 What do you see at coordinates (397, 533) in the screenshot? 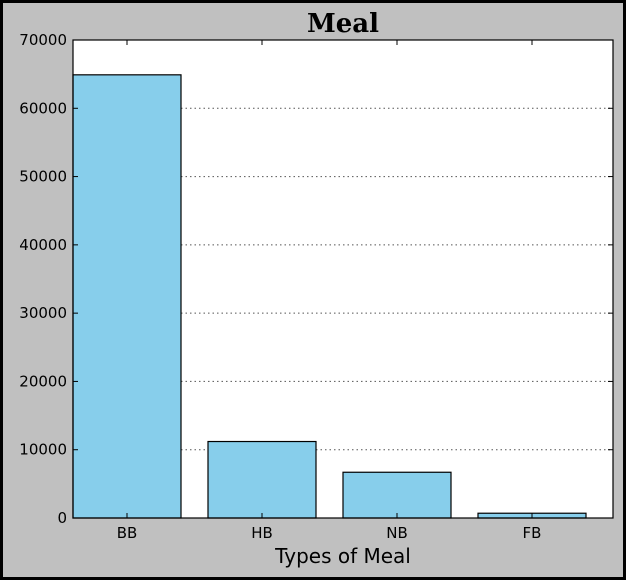
I see `x-tick-label: NB` at bounding box center [397, 533].